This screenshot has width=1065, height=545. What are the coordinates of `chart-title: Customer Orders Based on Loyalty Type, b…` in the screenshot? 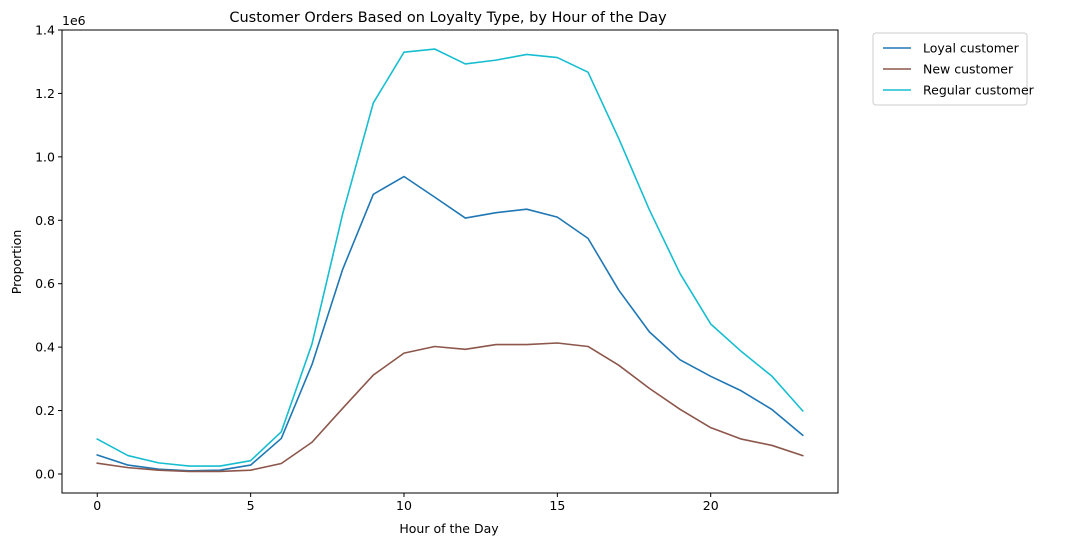 It's located at (448, 18).